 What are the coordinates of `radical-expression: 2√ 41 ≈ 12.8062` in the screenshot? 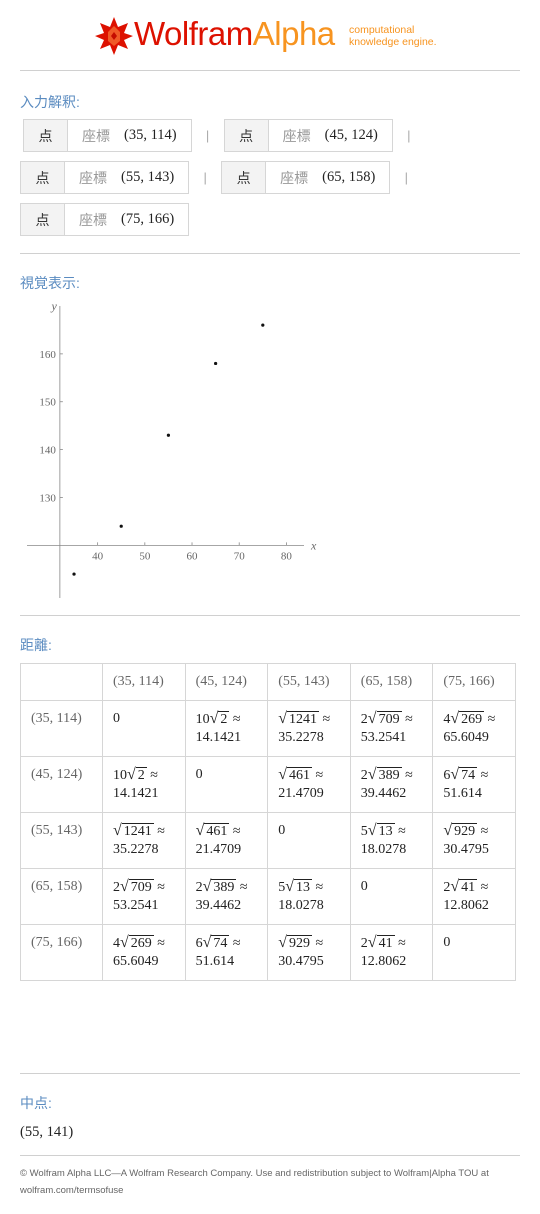 It's located at (466, 895).